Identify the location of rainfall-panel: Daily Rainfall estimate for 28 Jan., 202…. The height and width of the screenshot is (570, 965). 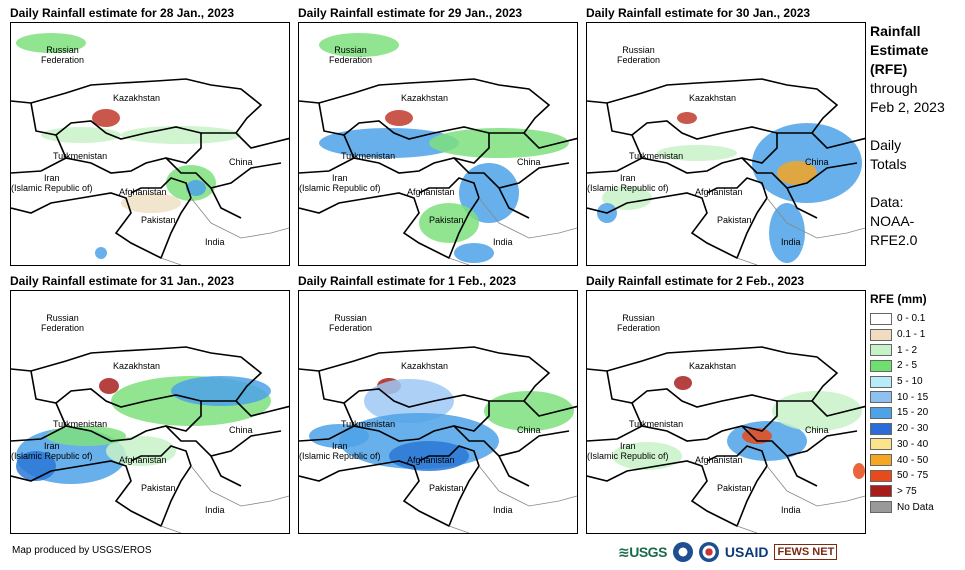
(150, 137).